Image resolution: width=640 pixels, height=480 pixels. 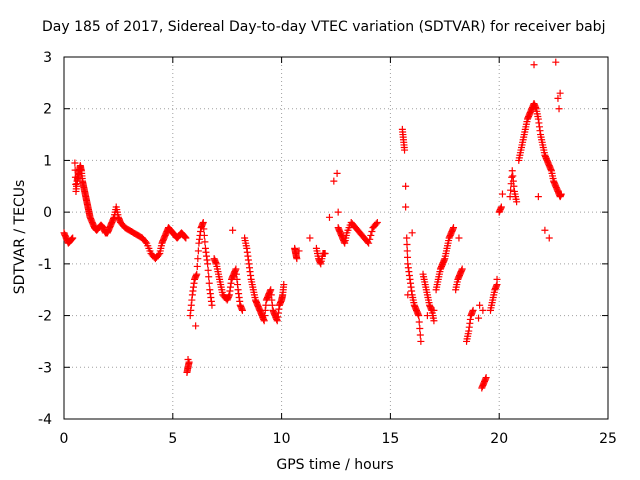 What do you see at coordinates (282, 439) in the screenshot?
I see `x-tick-label: 10` at bounding box center [282, 439].